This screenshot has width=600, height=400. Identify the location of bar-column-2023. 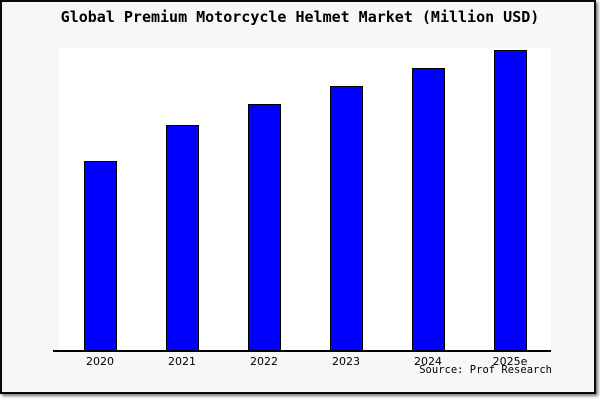
(346, 199).